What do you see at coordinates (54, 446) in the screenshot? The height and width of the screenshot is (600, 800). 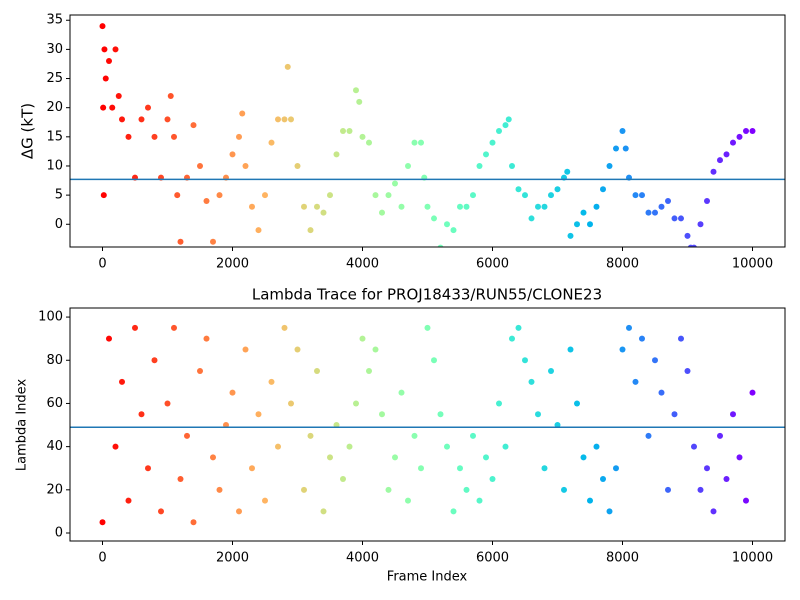 I see `y-tick-label: 40` at bounding box center [54, 446].